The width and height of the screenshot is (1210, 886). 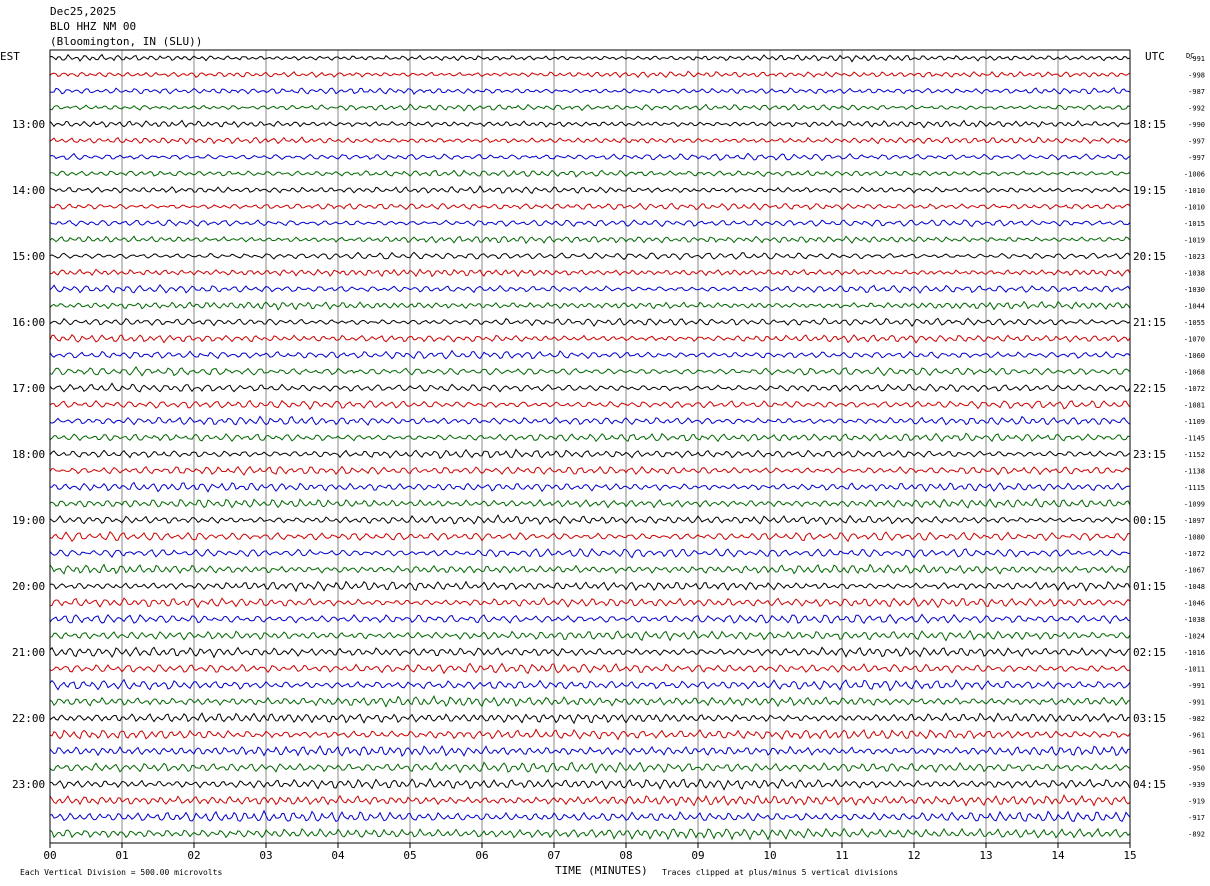 What do you see at coordinates (1196, 802) in the screenshot?
I see `dc-offset-label: -919` at bounding box center [1196, 802].